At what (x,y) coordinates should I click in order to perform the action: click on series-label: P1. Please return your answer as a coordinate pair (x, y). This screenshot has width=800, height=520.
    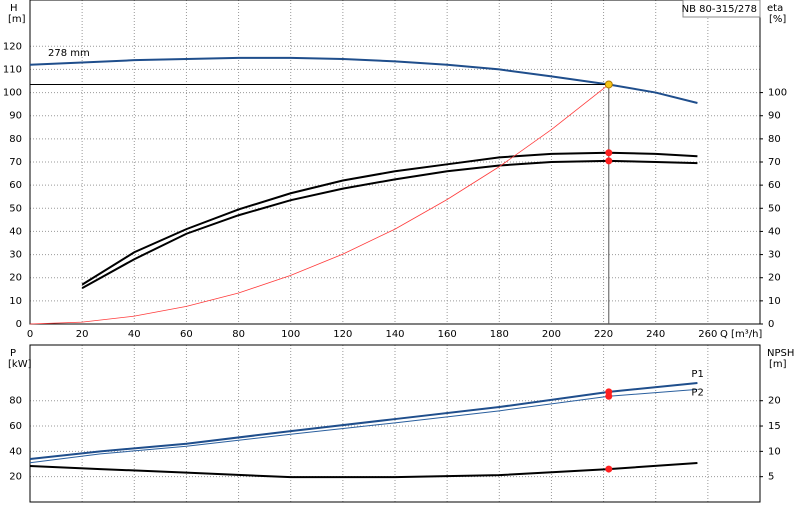
    Looking at the image, I should click on (697, 374).